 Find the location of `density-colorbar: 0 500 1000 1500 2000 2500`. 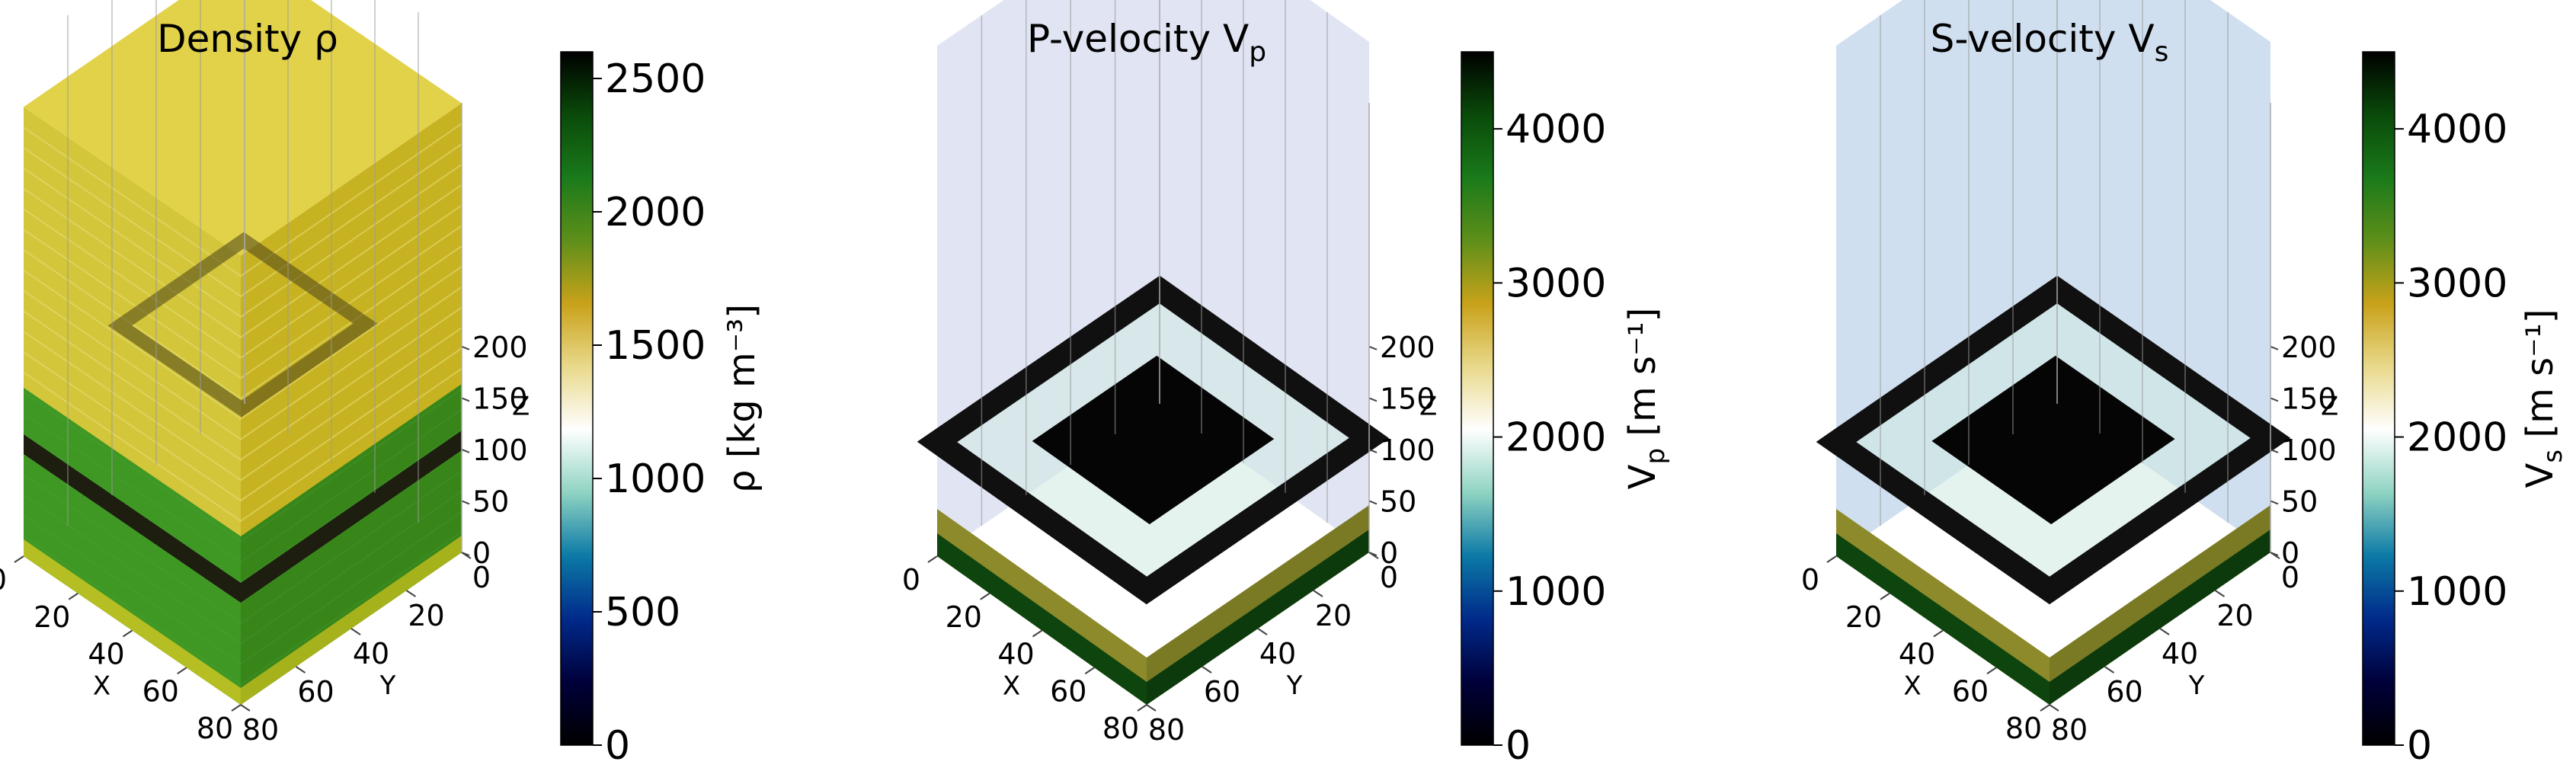

density-colorbar: 0 500 1000 1500 2000 2500 is located at coordinates (633, 410).